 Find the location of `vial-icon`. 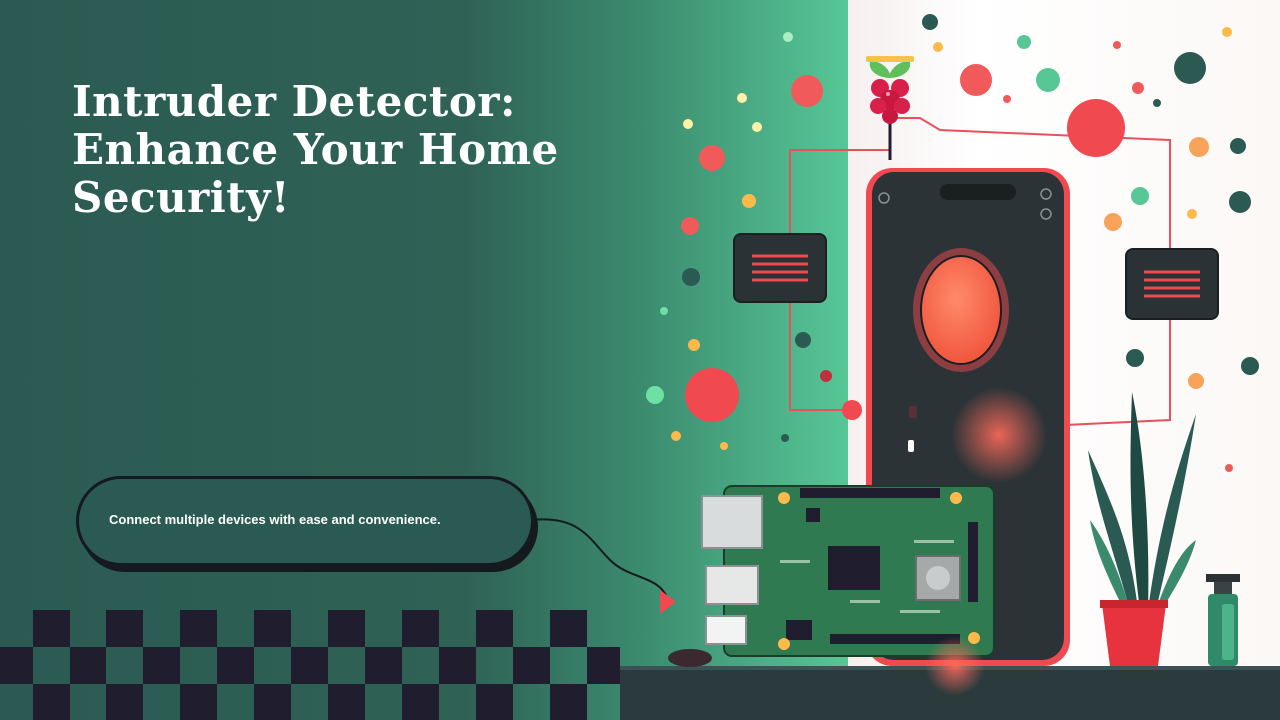

vial-icon is located at coordinates (1223, 620).